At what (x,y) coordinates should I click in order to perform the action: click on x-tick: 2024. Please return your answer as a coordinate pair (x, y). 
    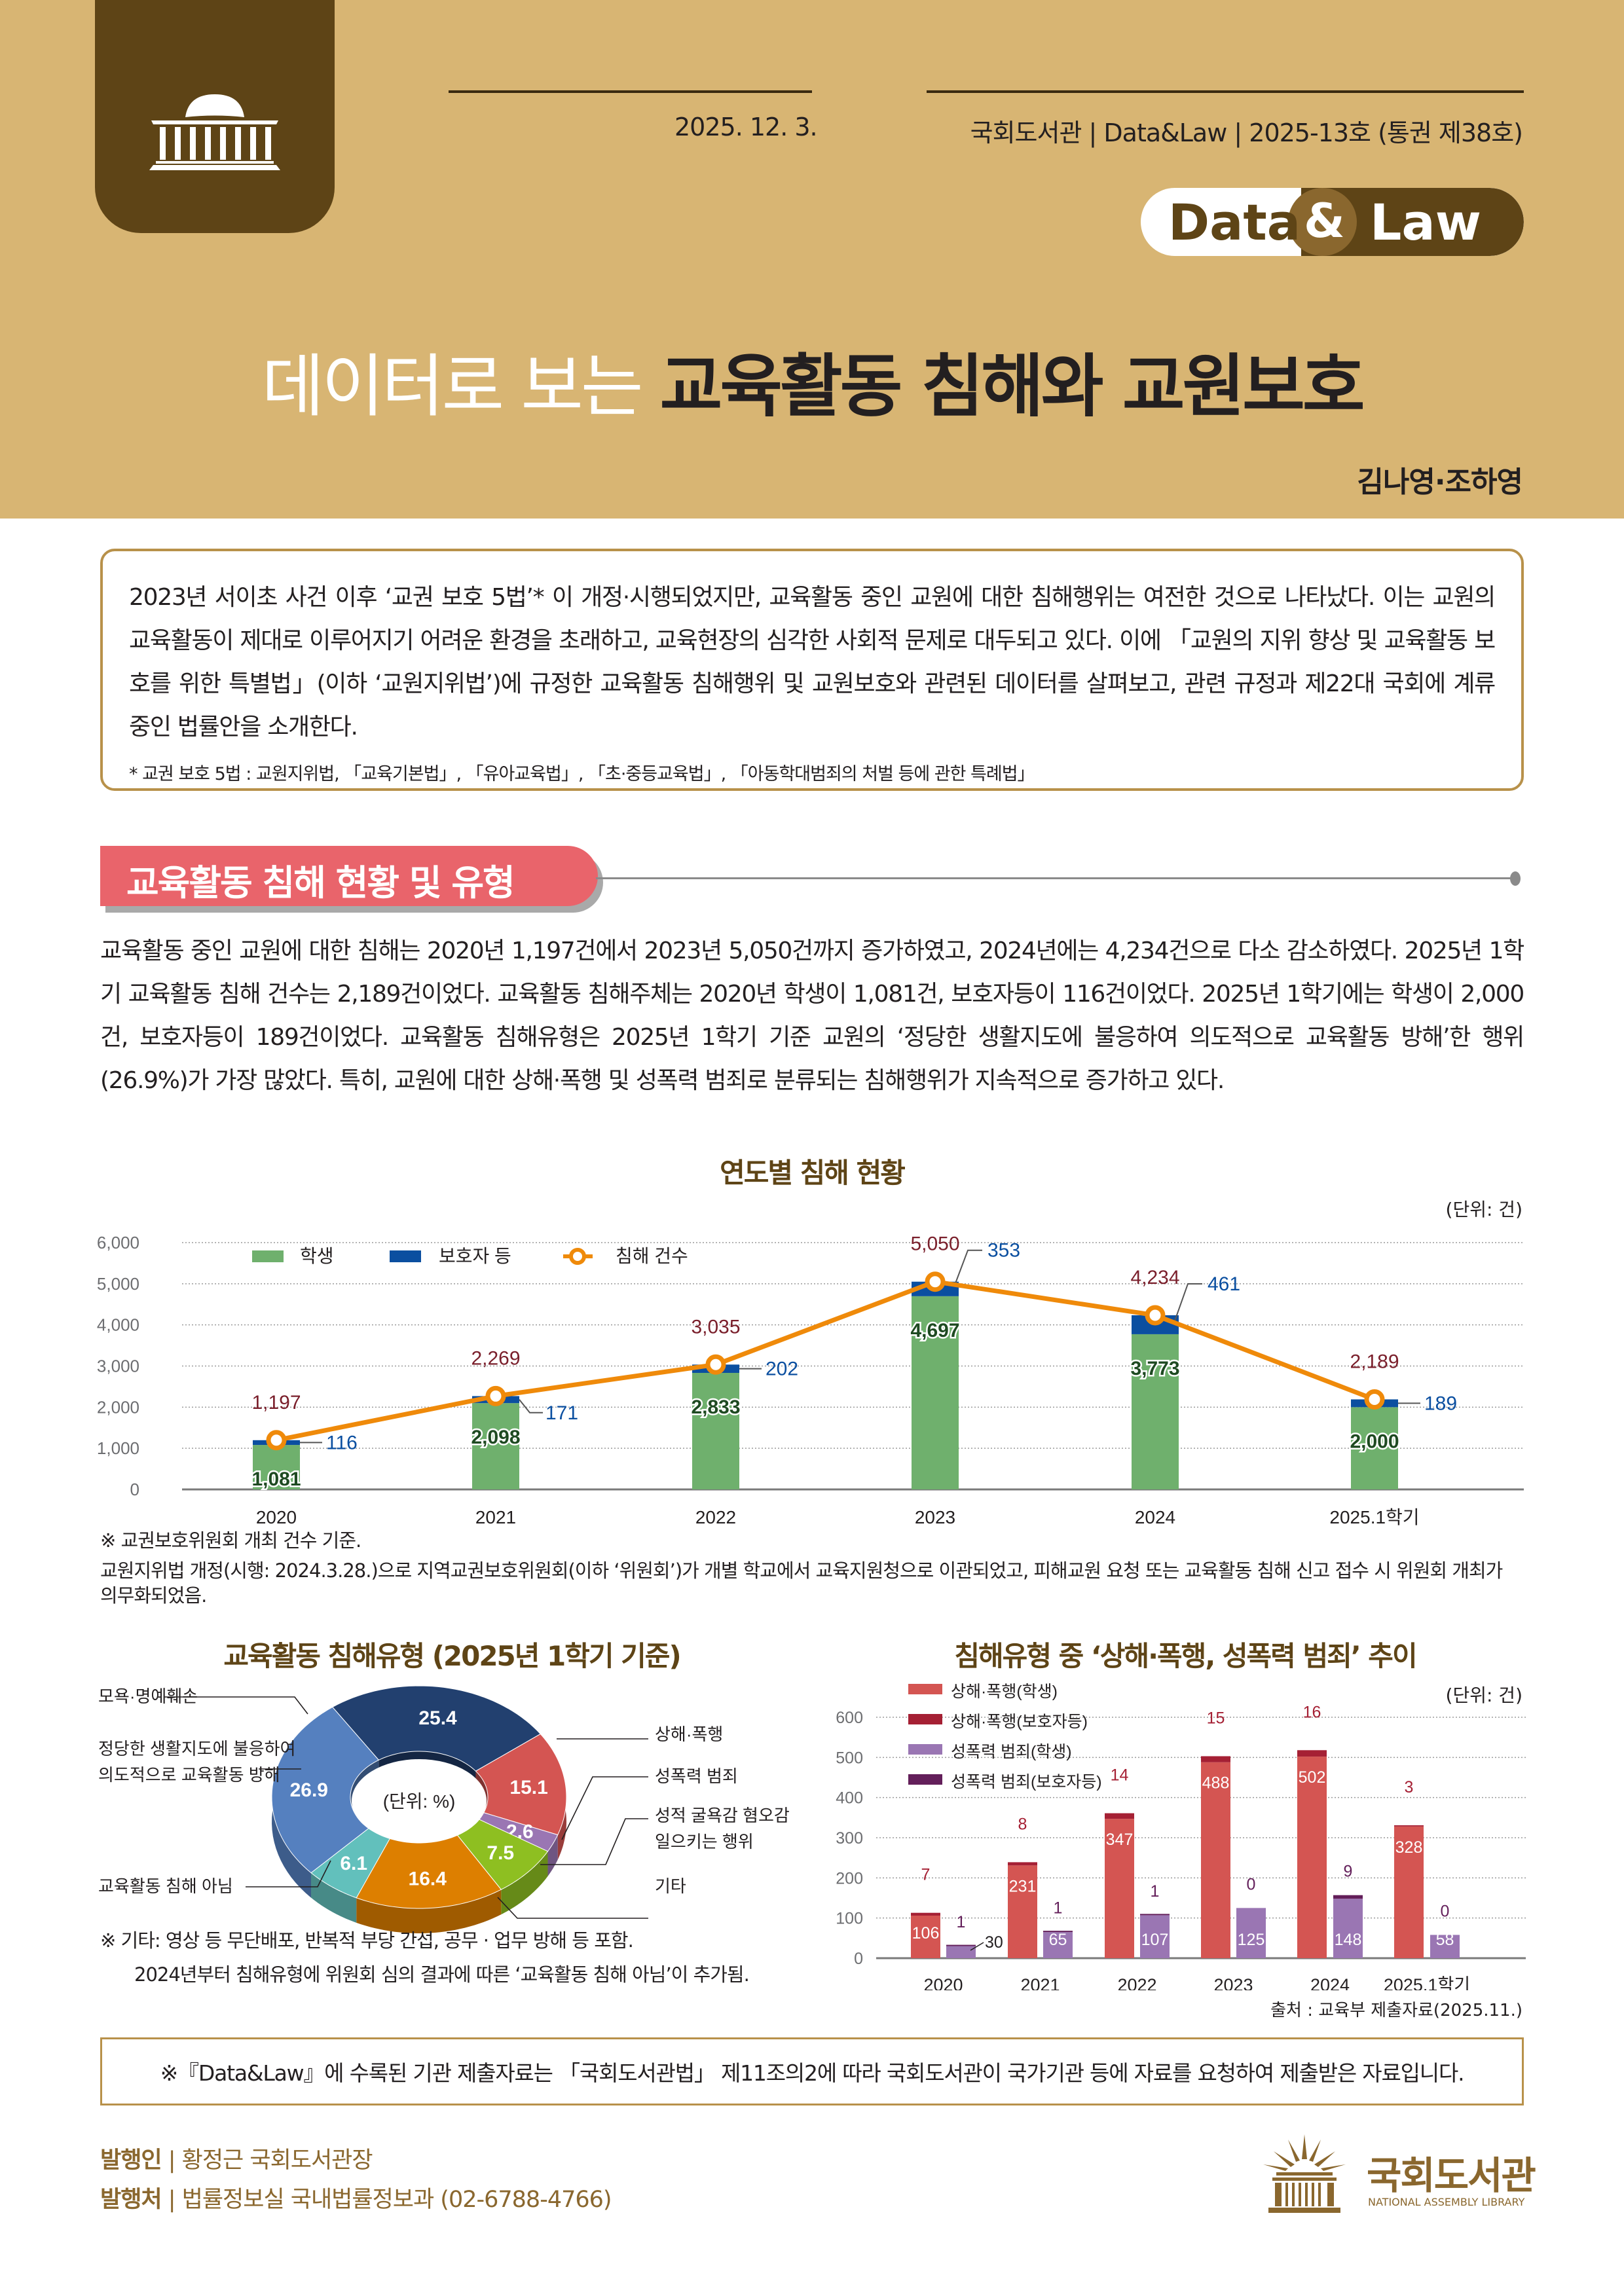
    Looking at the image, I should click on (1330, 1982).